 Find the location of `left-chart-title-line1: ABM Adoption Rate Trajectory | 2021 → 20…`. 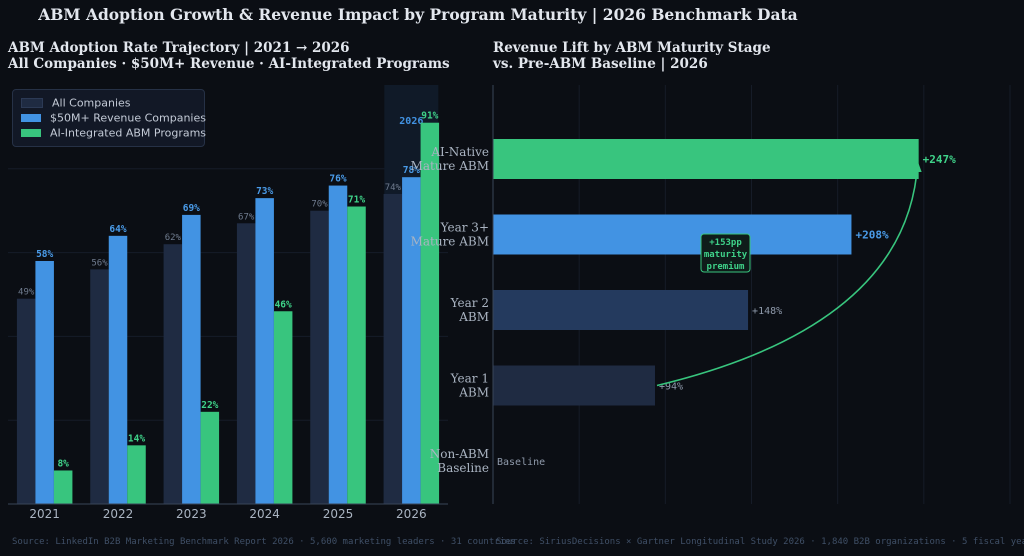

left-chart-title-line1: ABM Adoption Rate Trajectory | 2021 → 20… is located at coordinates (179, 48).